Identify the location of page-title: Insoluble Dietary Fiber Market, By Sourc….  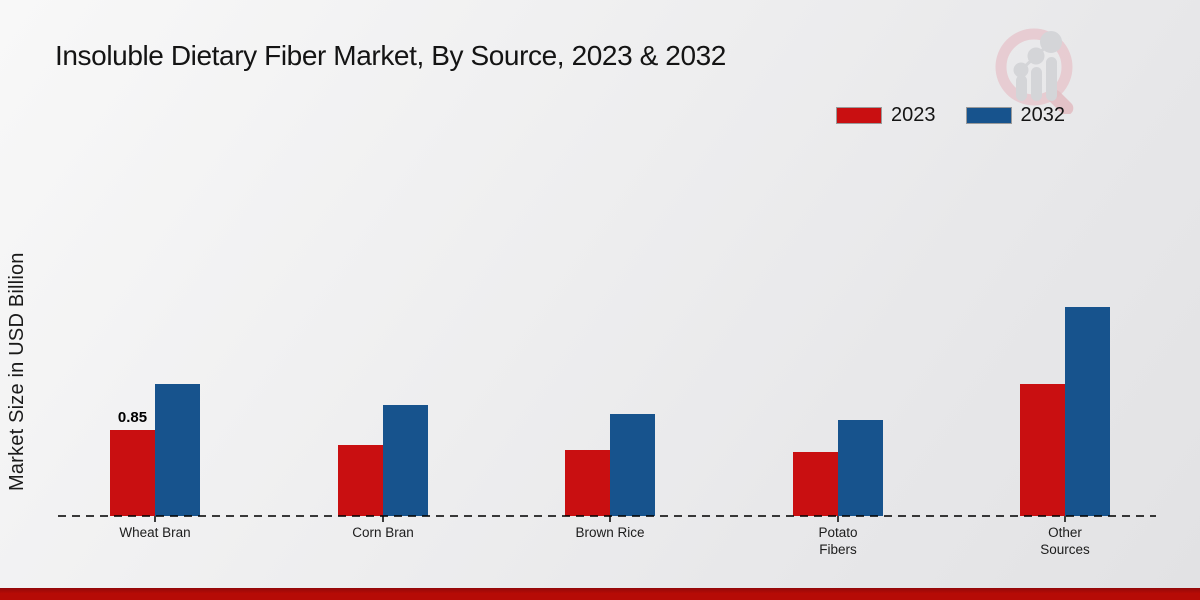
(390, 55).